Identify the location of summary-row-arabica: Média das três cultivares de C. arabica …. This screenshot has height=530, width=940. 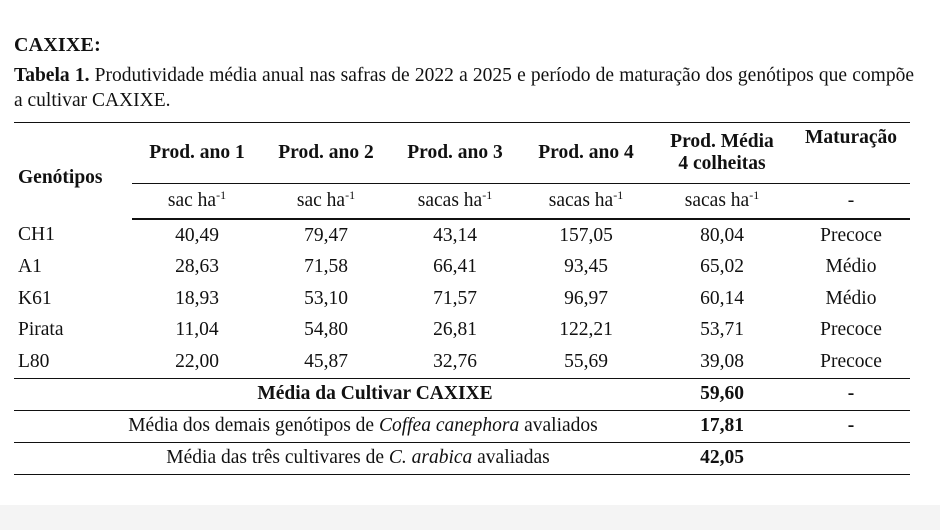
(462, 458).